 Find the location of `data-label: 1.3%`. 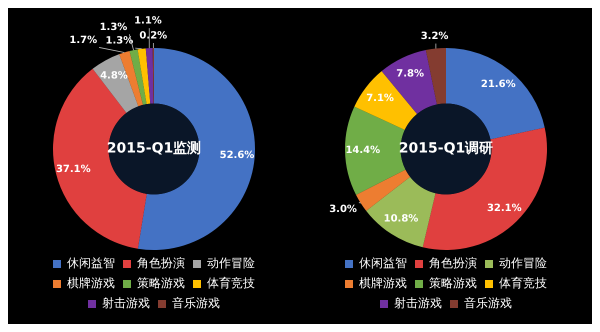

data-label: 1.3% is located at coordinates (114, 27).